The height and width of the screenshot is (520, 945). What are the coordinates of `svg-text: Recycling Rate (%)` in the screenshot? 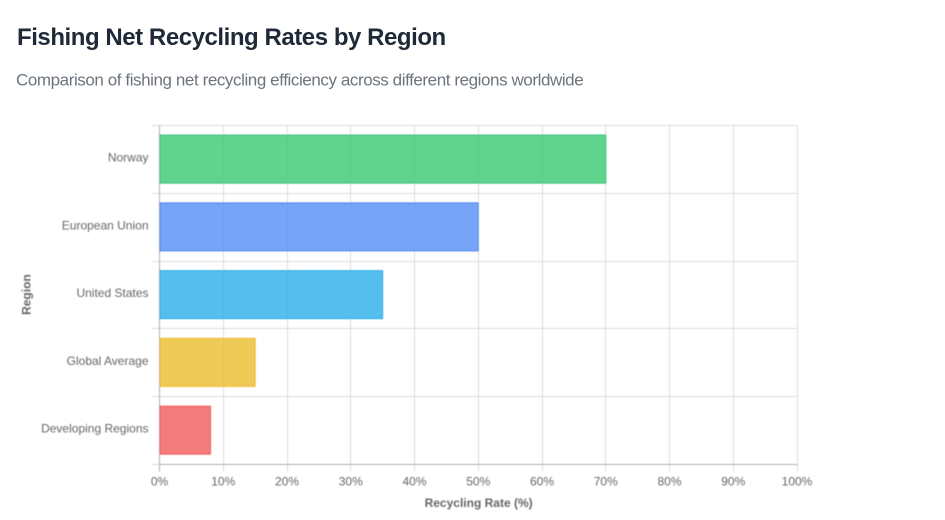 It's located at (479, 503).